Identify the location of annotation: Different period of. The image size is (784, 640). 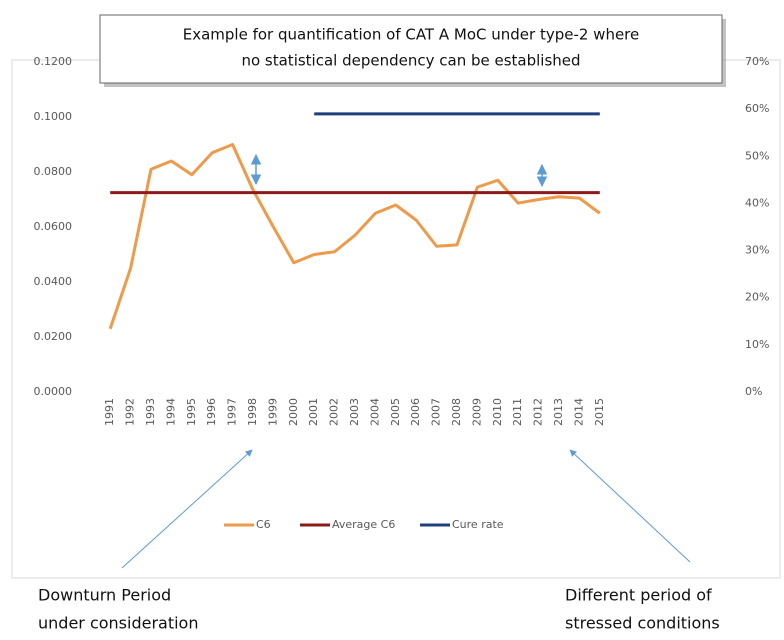
(638, 595).